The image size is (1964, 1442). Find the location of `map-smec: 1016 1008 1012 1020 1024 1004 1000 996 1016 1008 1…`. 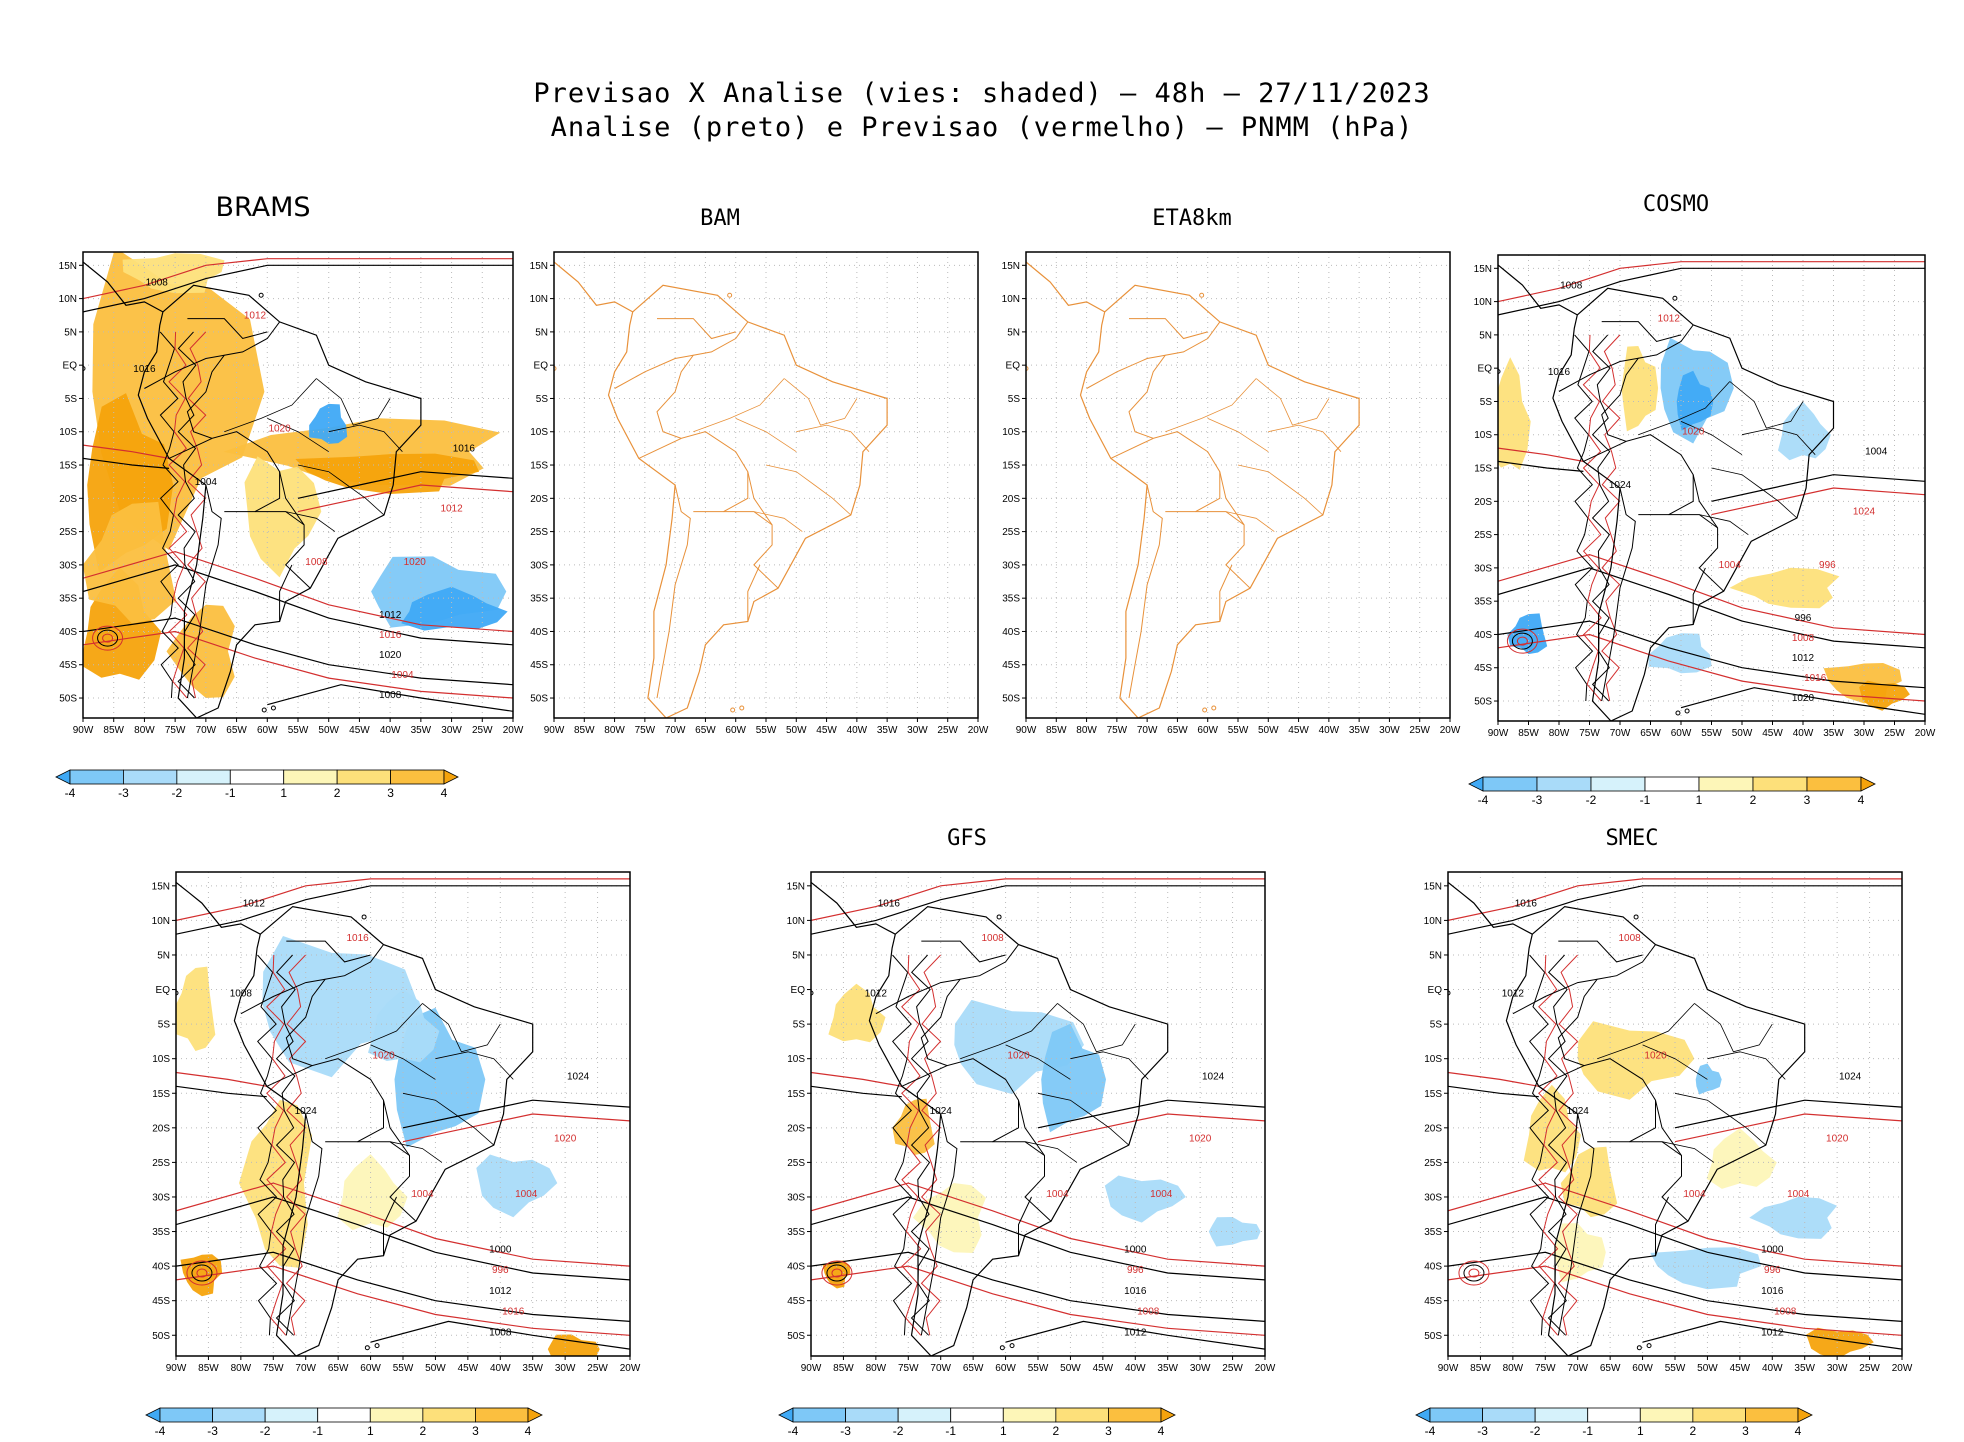

map-smec: 1016 1008 1012 1020 1024 1004 1000 996 1016 1008 1… is located at coordinates (1660, 1124).